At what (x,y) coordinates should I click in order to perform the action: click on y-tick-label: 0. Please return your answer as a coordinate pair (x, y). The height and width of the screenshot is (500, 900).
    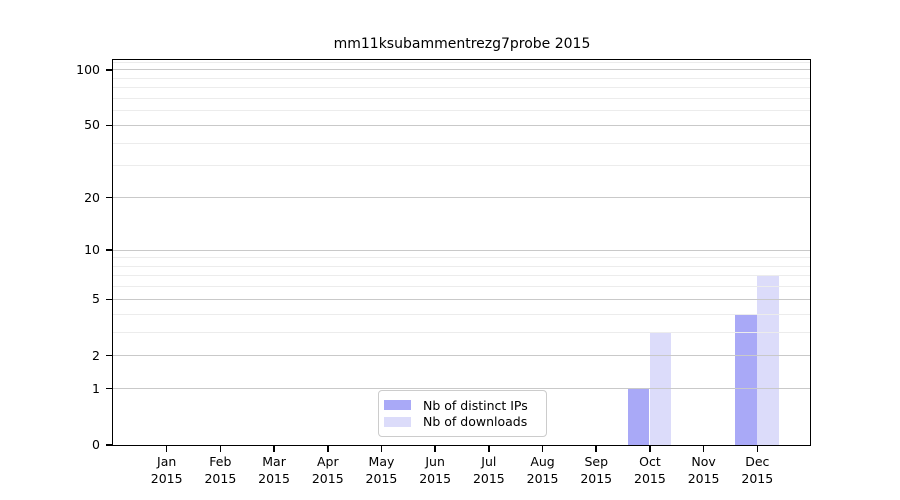
    Looking at the image, I should click on (96, 444).